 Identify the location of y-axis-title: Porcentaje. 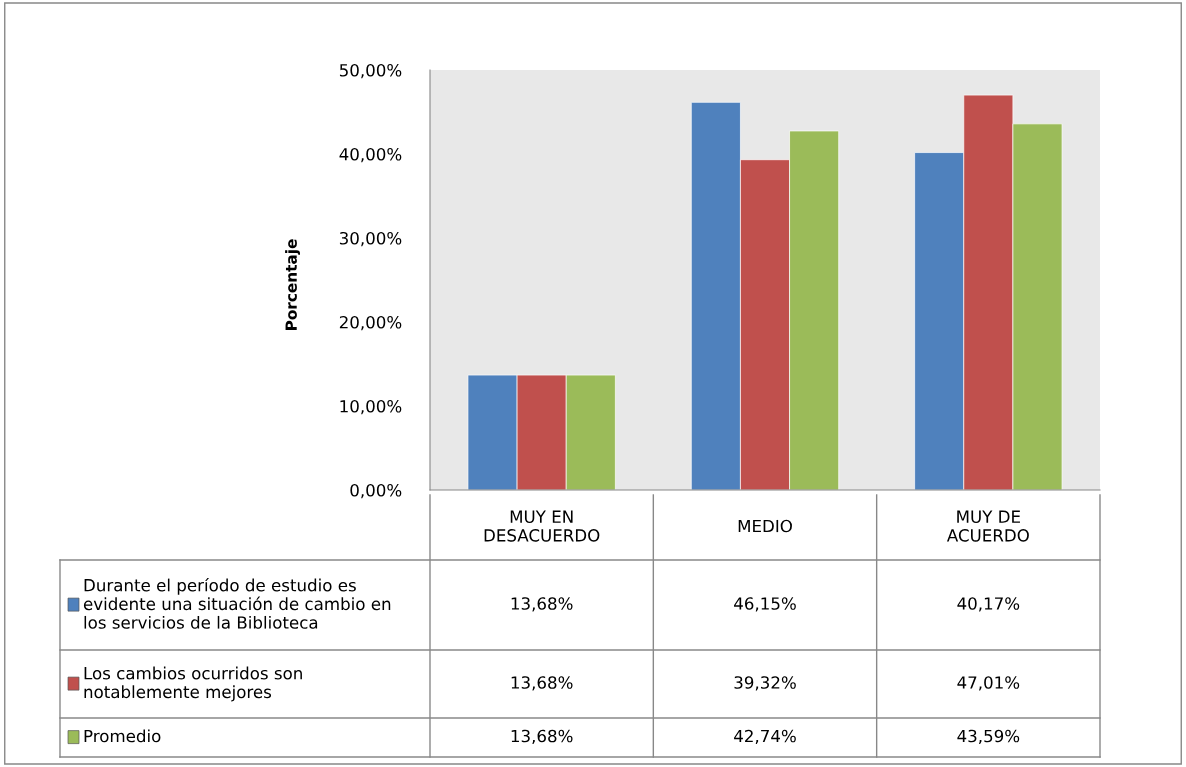
(292, 284).